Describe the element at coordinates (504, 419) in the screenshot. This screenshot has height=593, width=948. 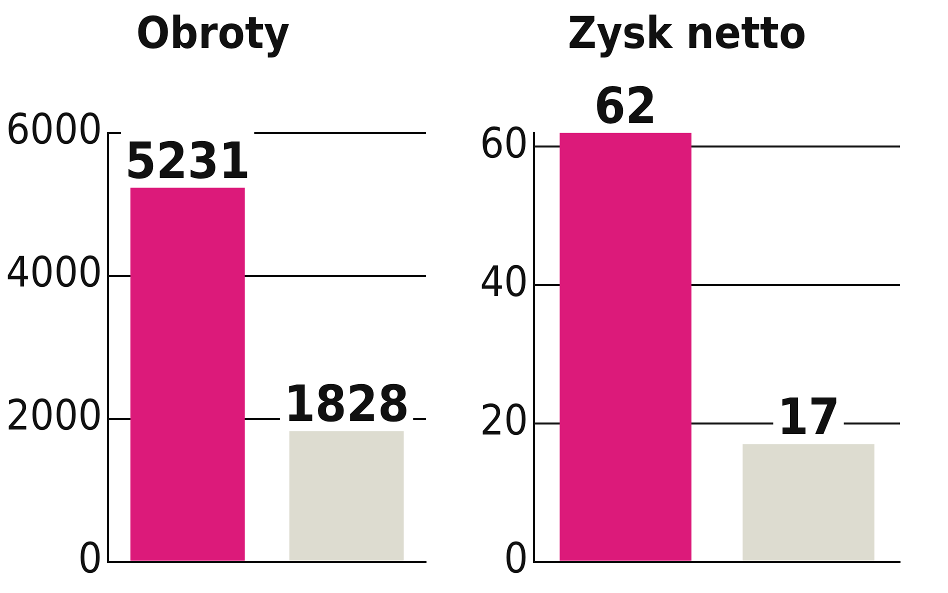
I see `y-tick-label: 20` at that location.